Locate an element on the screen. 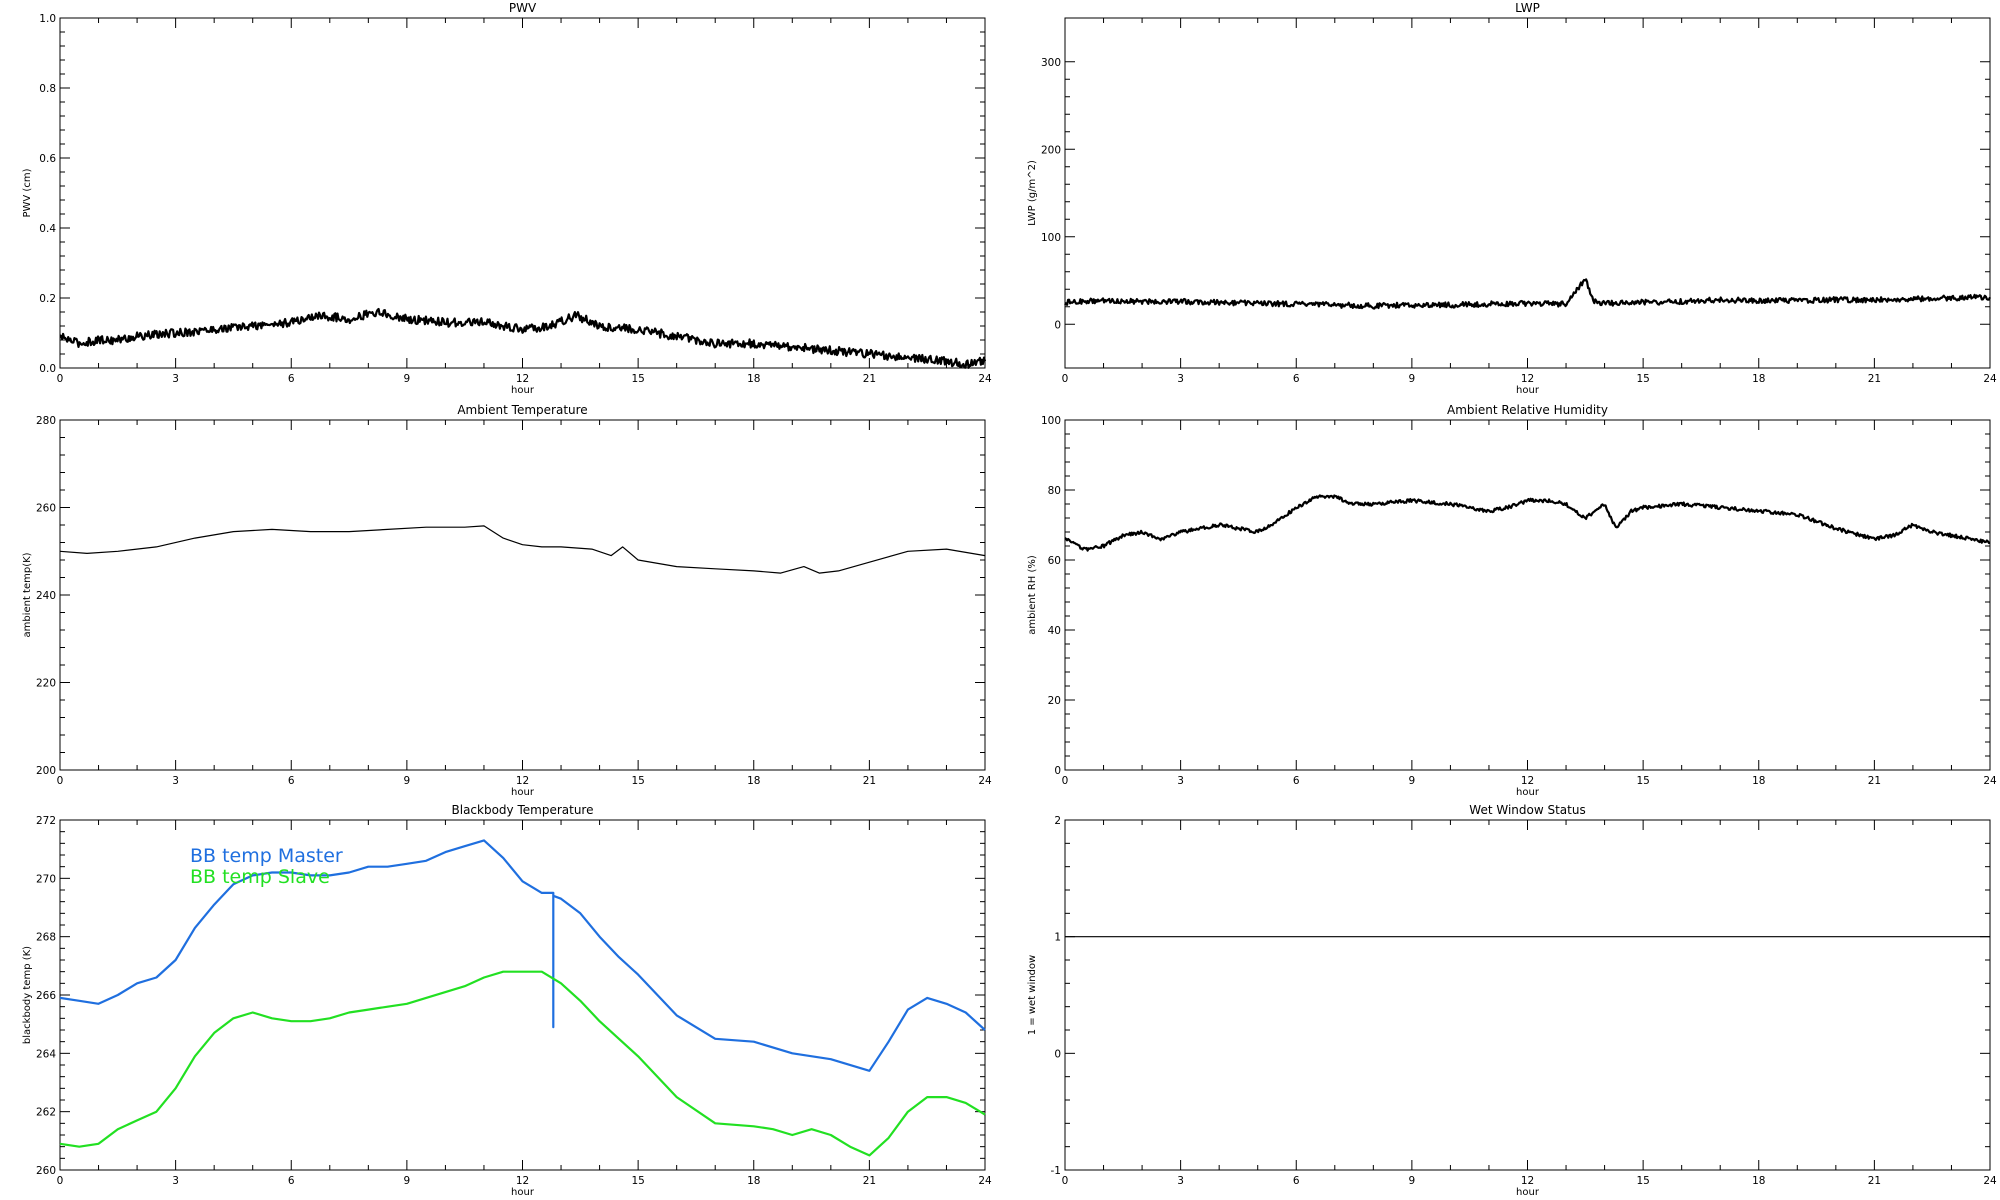 Image resolution: width=2000 pixels, height=1200 pixels. chart-title: Ambient Relative Humidity is located at coordinates (1527, 410).